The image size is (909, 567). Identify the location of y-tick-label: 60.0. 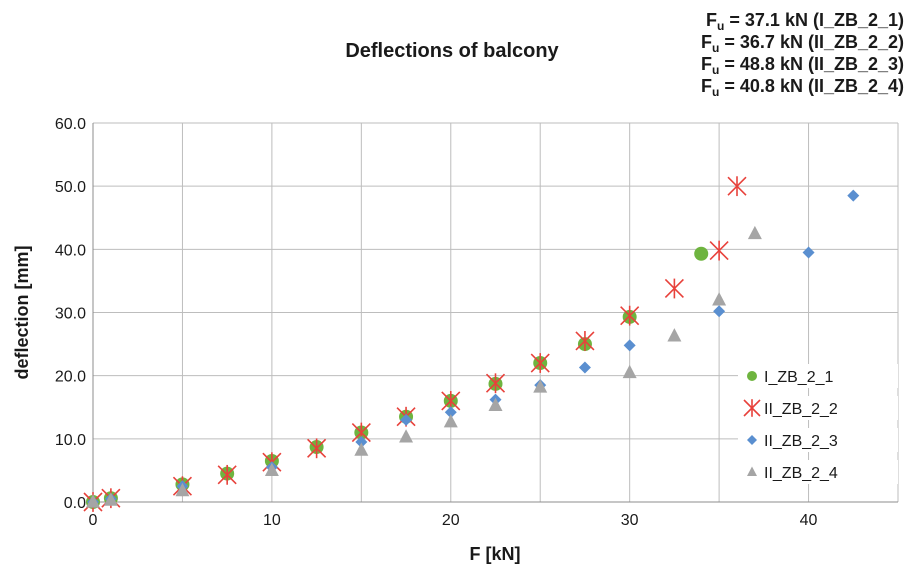
(70, 124).